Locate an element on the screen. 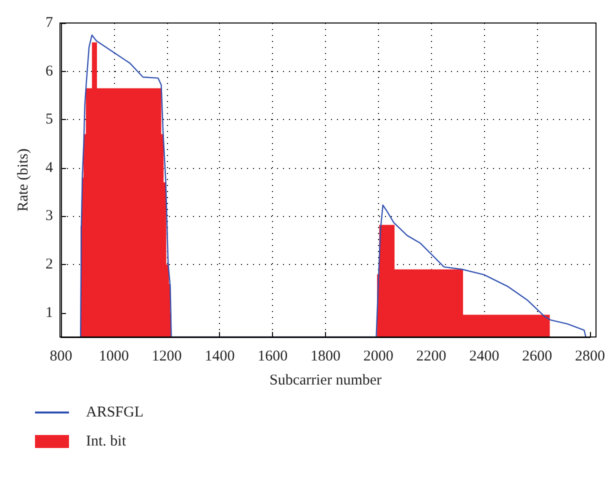  legend-label: ARSFGL is located at coordinates (115, 412).